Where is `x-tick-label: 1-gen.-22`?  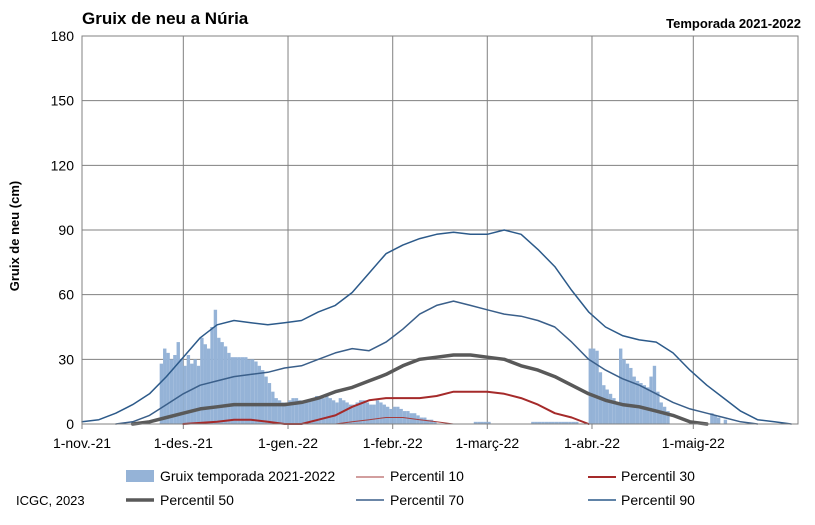 x-tick-label: 1-gen.-22 is located at coordinates (288, 443).